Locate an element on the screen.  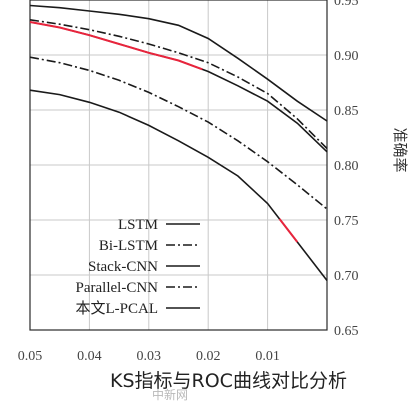
y-tick-label: 0.85 is located at coordinates (346, 111).